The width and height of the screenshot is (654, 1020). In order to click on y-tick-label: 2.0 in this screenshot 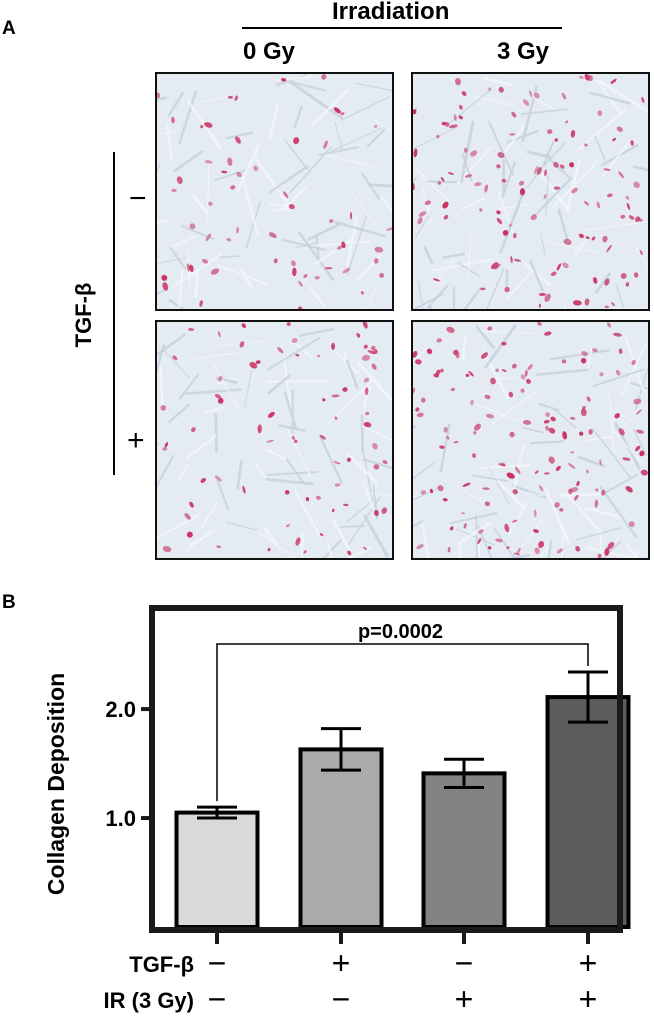, I will do `click(120, 709)`.